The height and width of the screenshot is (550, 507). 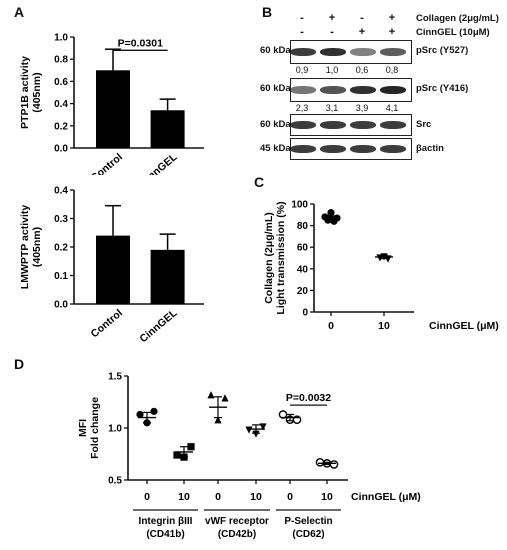 I want to click on mfi-group-label: vWF receptor, so click(x=237, y=521).